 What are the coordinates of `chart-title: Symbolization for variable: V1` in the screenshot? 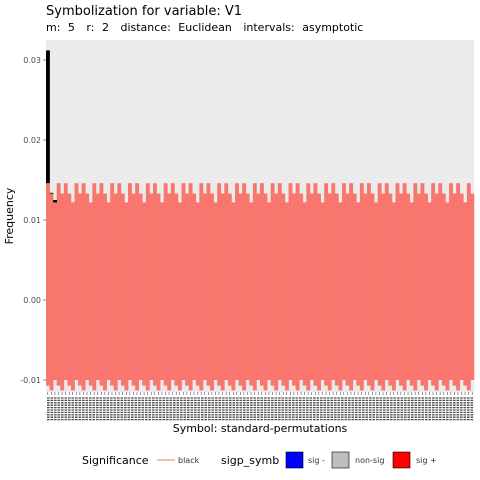 It's located at (144, 11).